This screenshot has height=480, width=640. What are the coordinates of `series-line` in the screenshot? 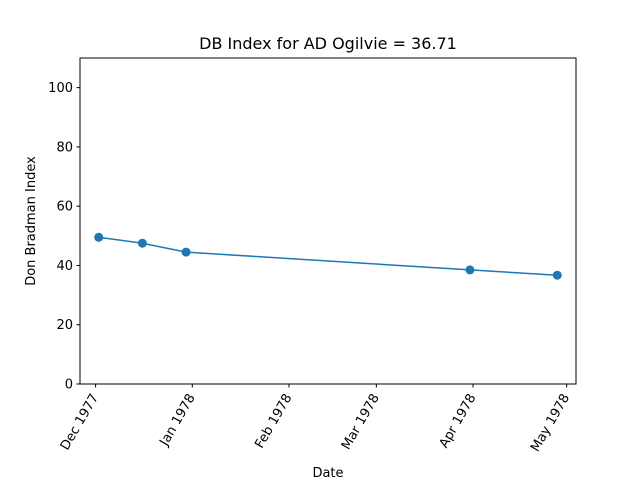 It's located at (328, 256).